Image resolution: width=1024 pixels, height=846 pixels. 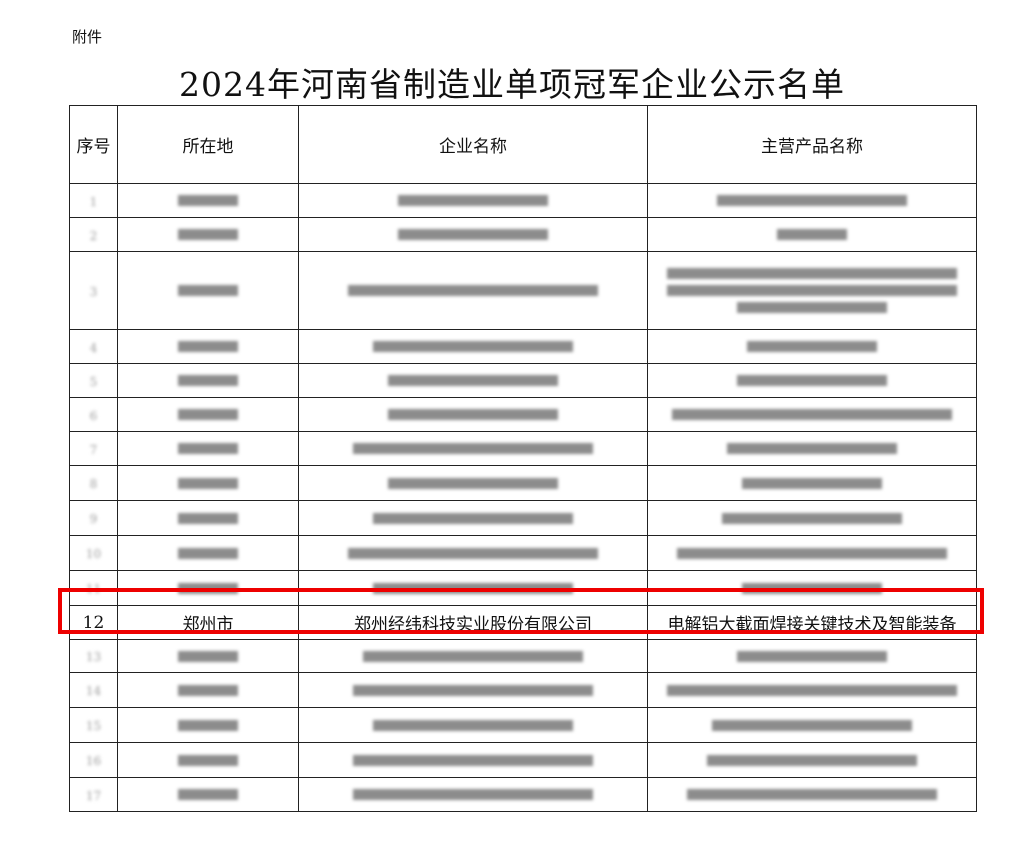 I want to click on row-number-text: 4, so click(x=93, y=347).